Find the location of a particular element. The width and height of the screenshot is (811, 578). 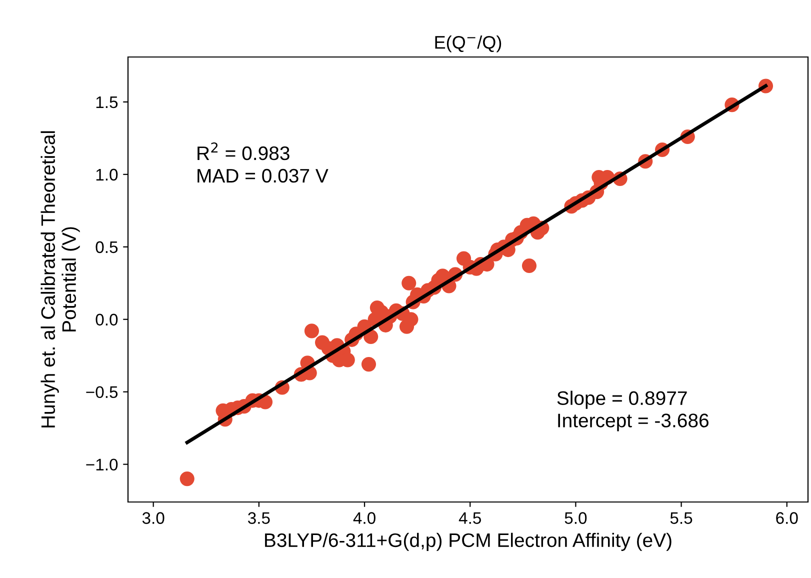

y-tick-label: 1.5 is located at coordinates (107, 102).